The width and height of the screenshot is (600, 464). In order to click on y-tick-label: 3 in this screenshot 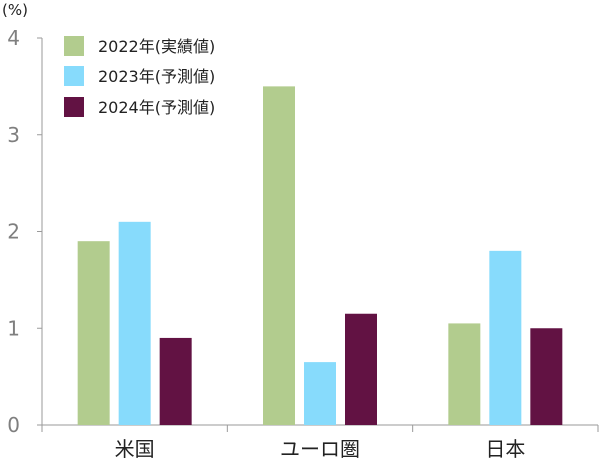, I will do `click(13, 135)`.